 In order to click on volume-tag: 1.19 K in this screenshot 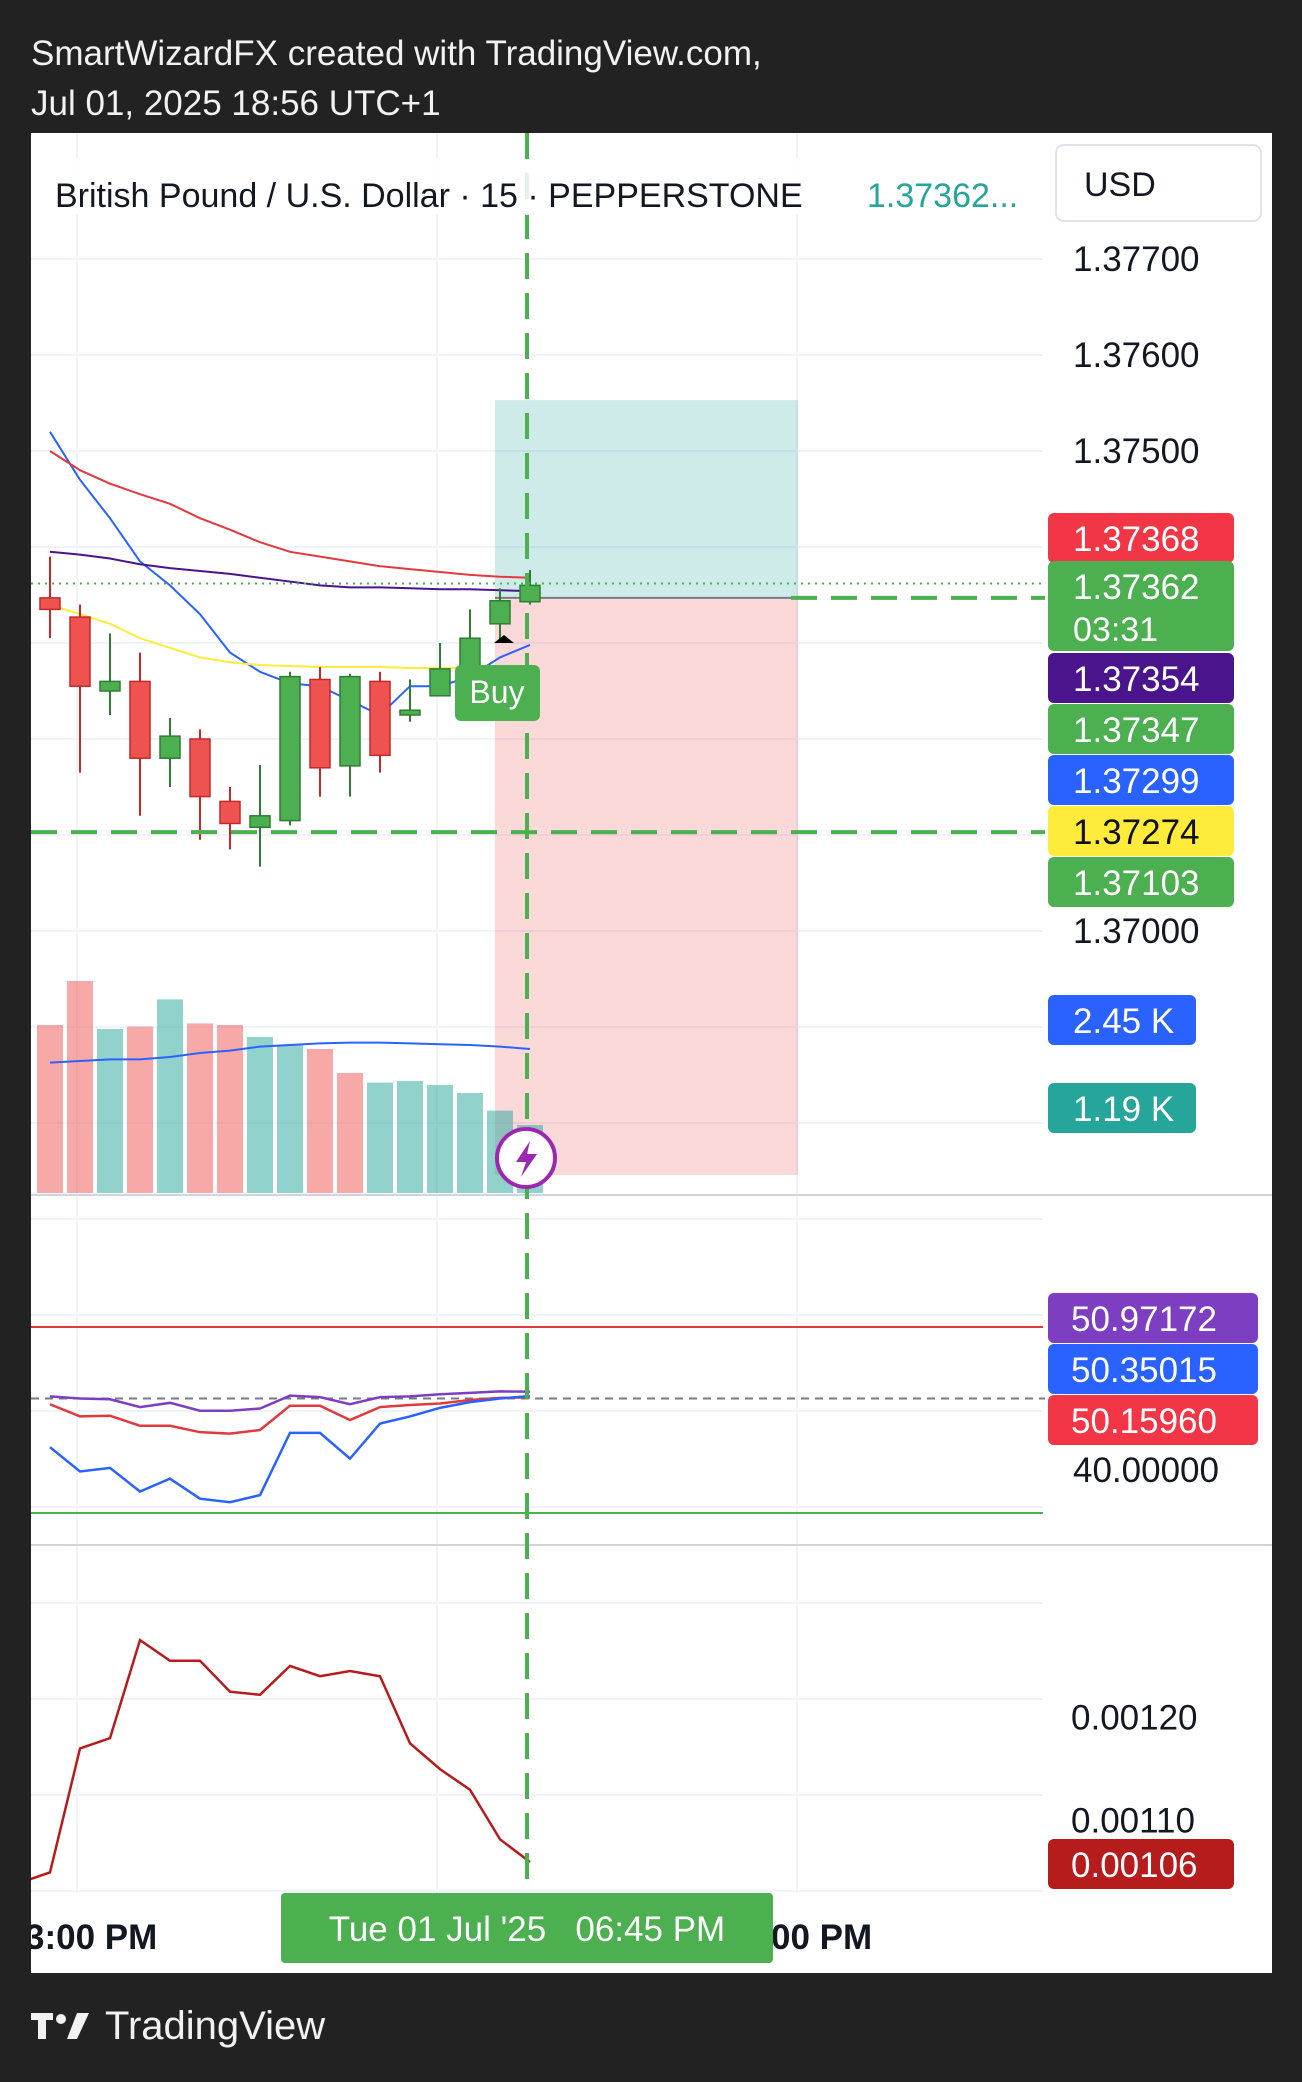, I will do `click(1122, 1108)`.